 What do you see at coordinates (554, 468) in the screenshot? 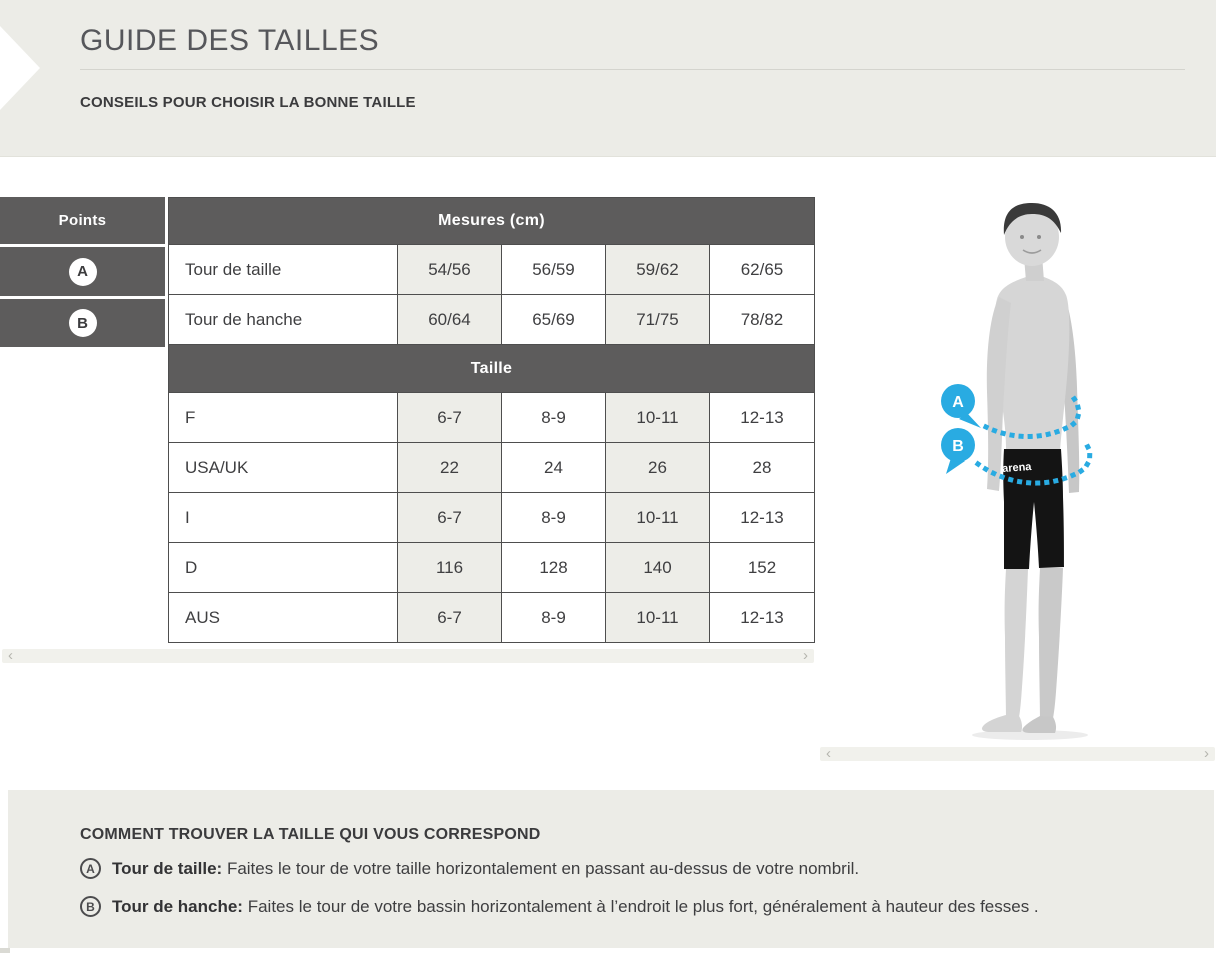
I see `table-cell: 24` at bounding box center [554, 468].